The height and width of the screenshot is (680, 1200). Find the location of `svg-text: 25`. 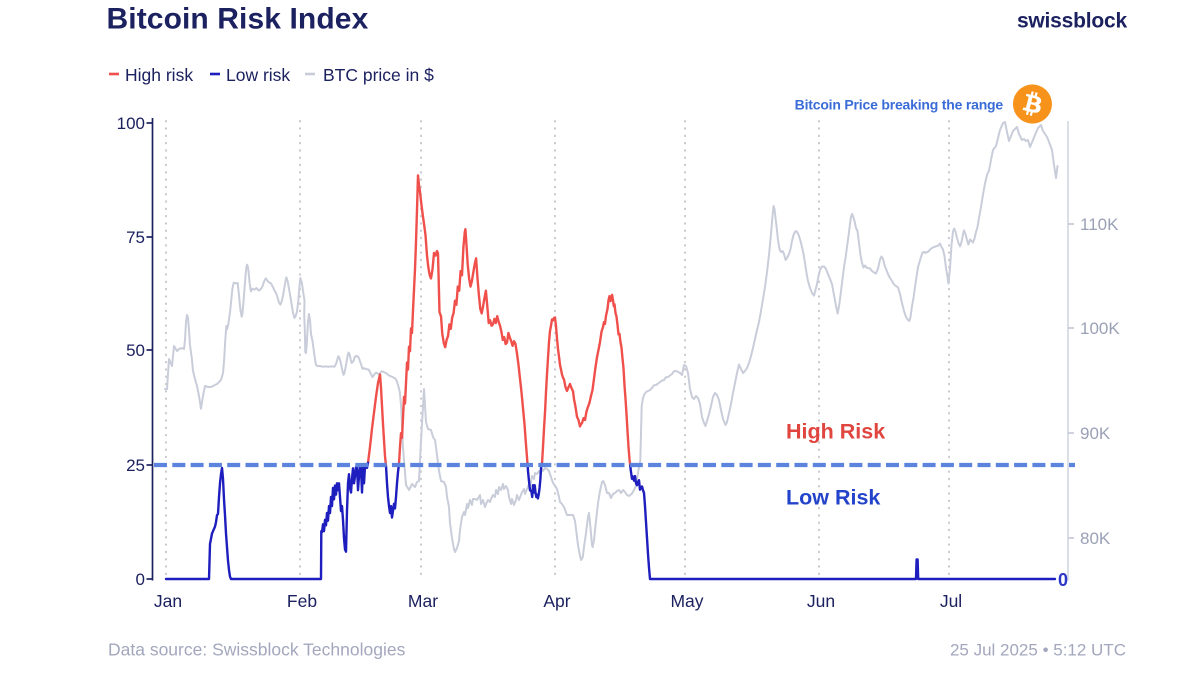

svg-text: 25 is located at coordinates (135, 465).